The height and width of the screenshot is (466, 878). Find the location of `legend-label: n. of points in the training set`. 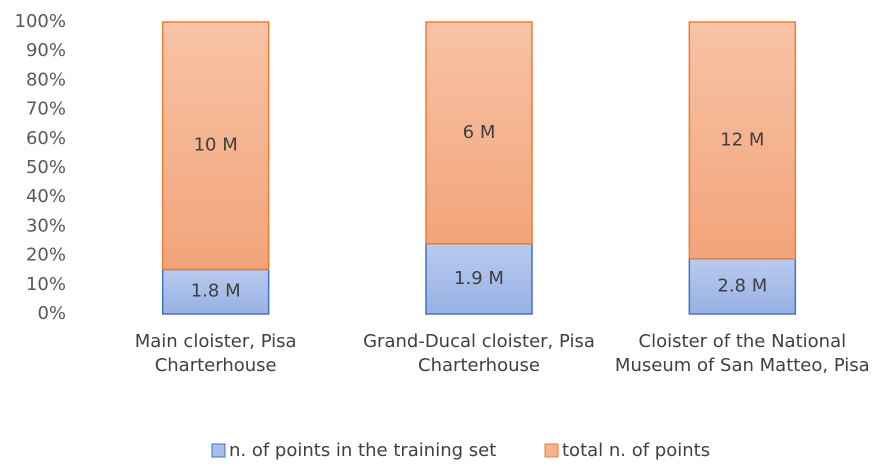

legend-label: n. of points in the training set is located at coordinates (362, 450).